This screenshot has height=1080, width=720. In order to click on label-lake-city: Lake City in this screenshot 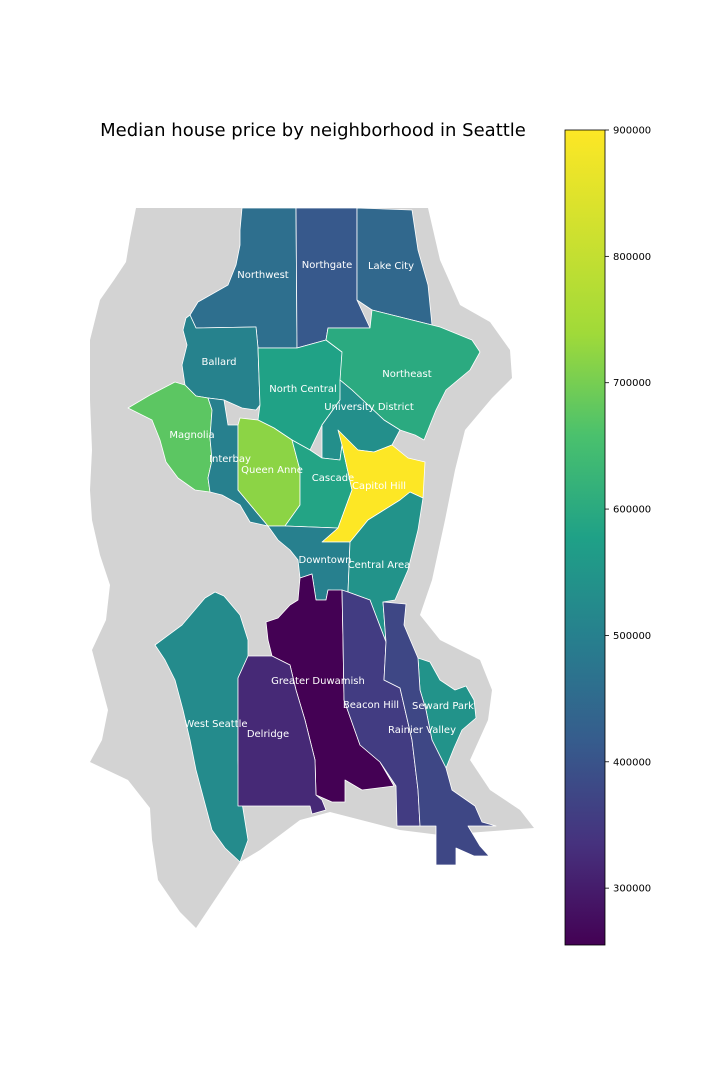, I will do `click(391, 266)`.